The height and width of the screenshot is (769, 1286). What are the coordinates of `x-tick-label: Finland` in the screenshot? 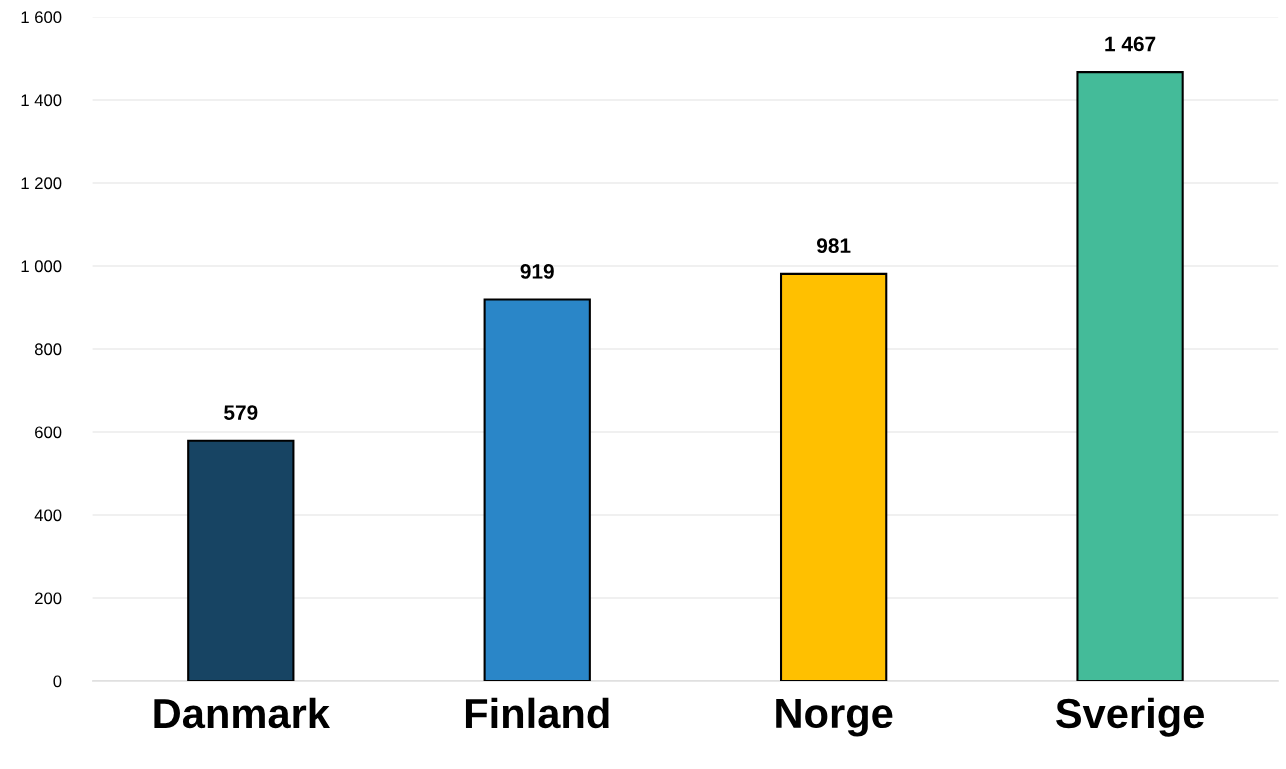 It's located at (537, 713).